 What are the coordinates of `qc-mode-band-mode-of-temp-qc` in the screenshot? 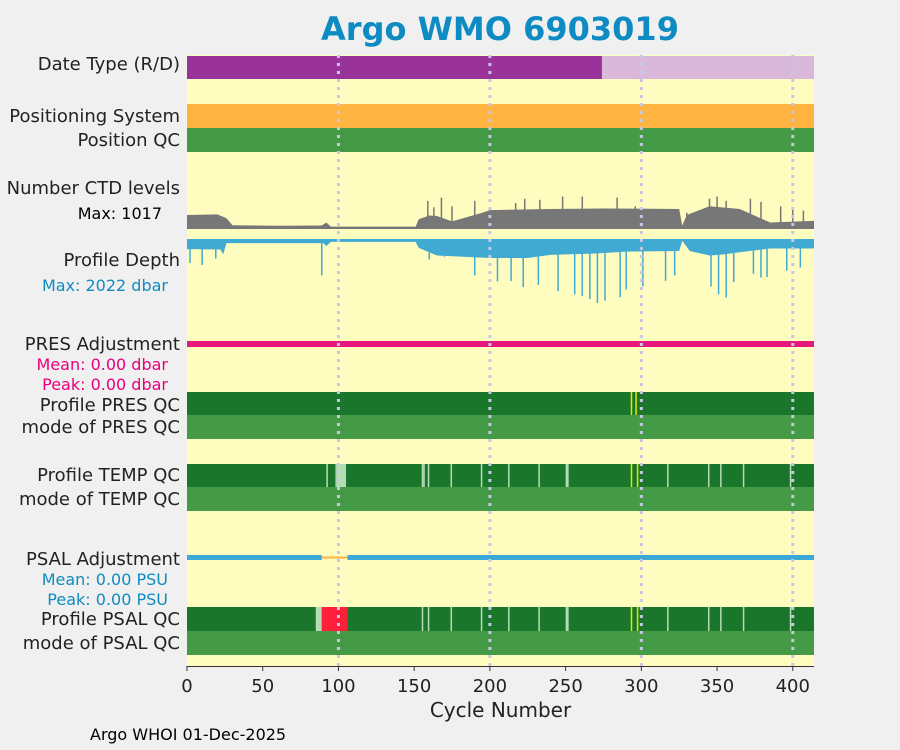 It's located at (500, 499).